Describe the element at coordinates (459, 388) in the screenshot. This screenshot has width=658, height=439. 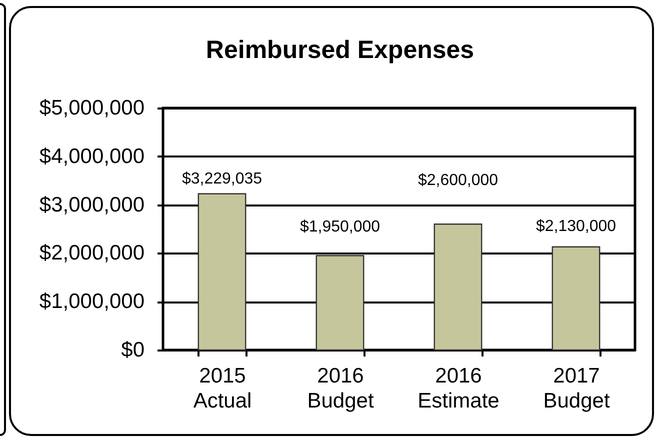
I see `x-tick-label: 2016 Estimate` at that location.